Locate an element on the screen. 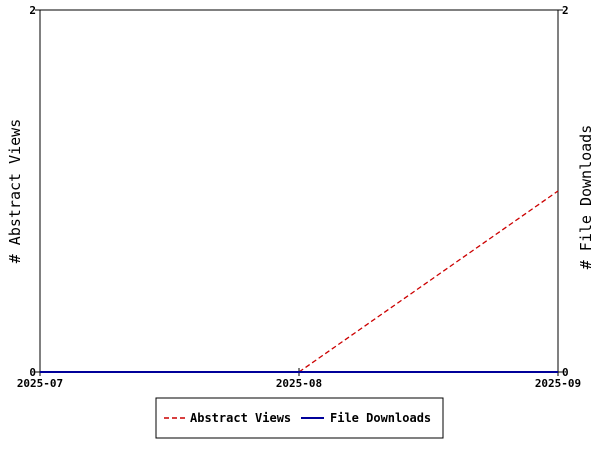  x-tick-label: 2025-07 is located at coordinates (40, 383).